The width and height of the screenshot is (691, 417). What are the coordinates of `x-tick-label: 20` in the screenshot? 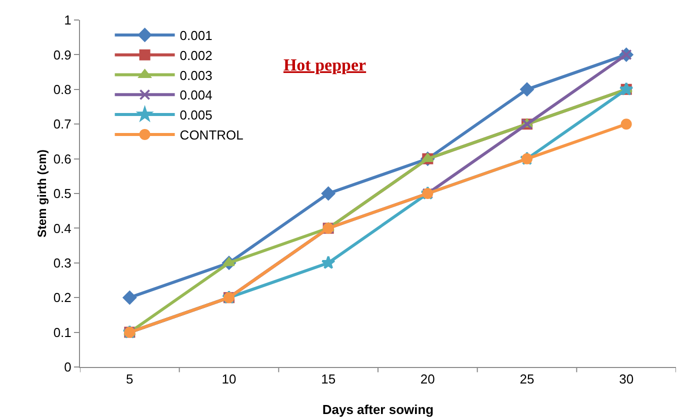 It's located at (427, 379).